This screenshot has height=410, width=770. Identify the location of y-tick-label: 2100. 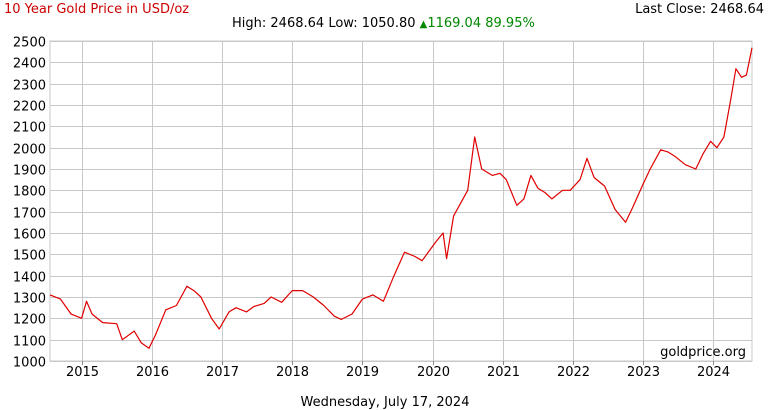
(29, 128).